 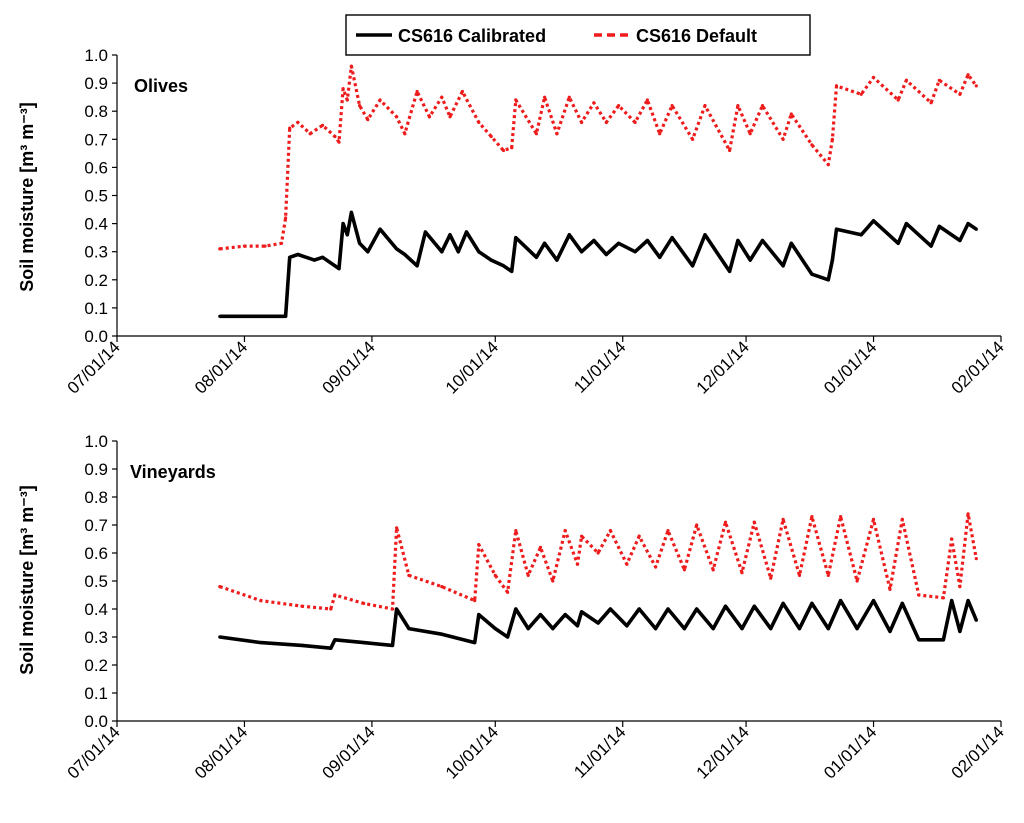 What do you see at coordinates (221, 752) in the screenshot?
I see `x-tick-label: 08/01/14` at bounding box center [221, 752].